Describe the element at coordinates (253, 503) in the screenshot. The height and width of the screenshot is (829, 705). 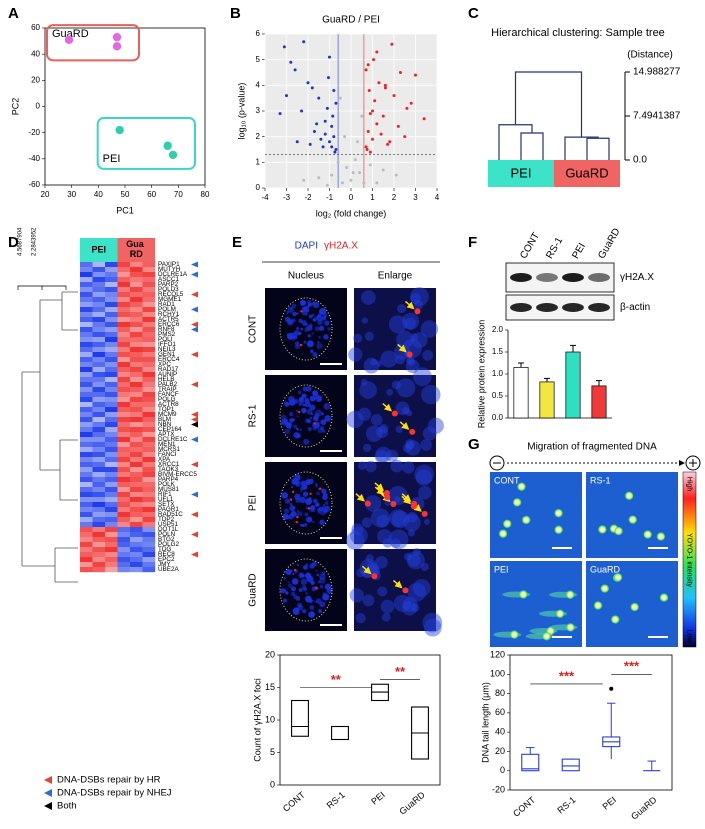
I see `row-label: PEI` at that location.